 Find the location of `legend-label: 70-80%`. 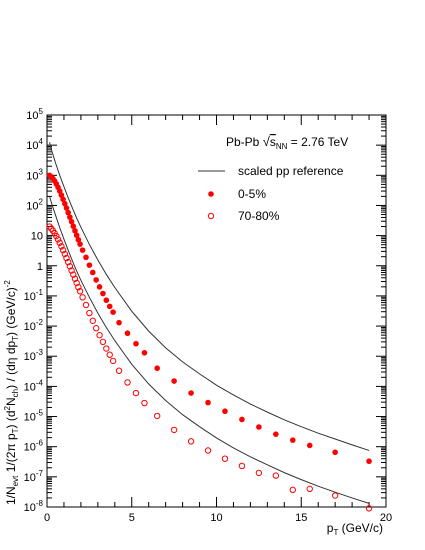

legend-label: 70-80% is located at coordinates (259, 216).